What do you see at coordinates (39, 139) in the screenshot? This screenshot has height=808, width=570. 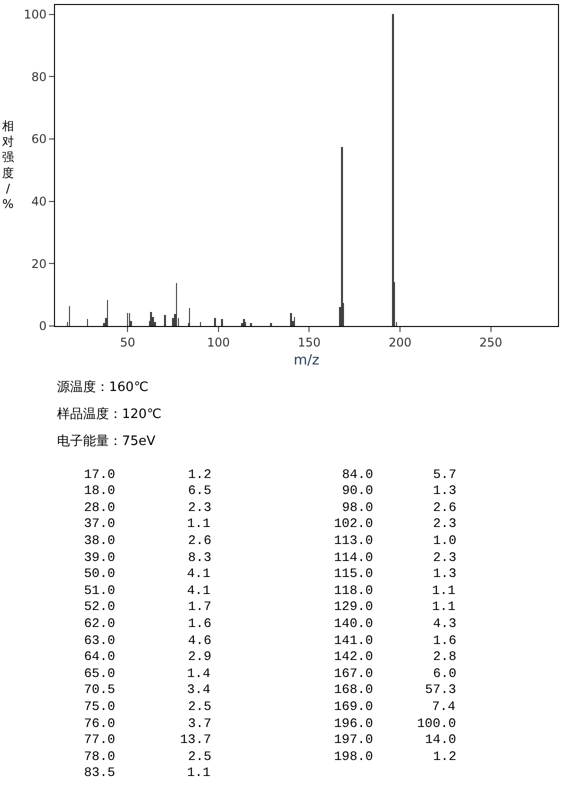 I see `y-tick-label: 60` at bounding box center [39, 139].